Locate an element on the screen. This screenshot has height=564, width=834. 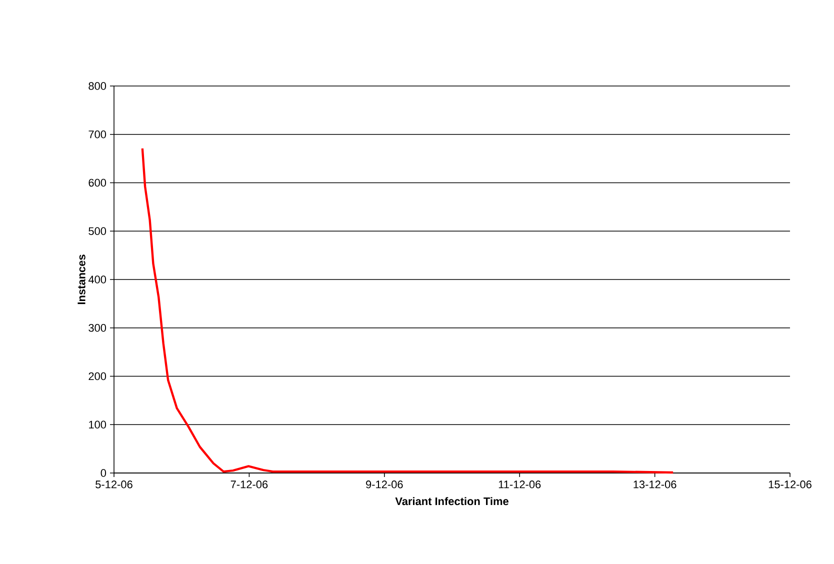
y-tick-label: 200 is located at coordinates (97, 376).